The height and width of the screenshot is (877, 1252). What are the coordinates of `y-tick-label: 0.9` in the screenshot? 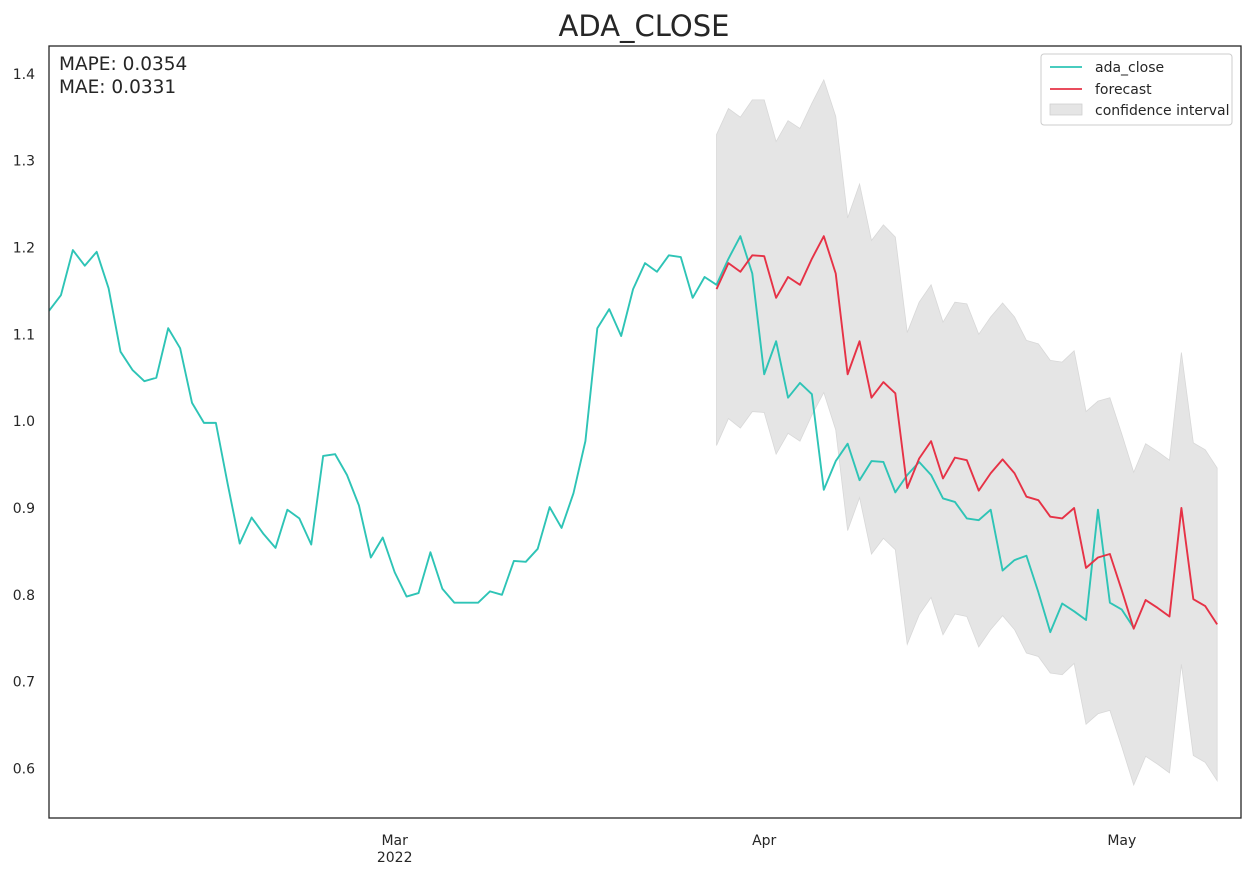 It's located at (24, 509).